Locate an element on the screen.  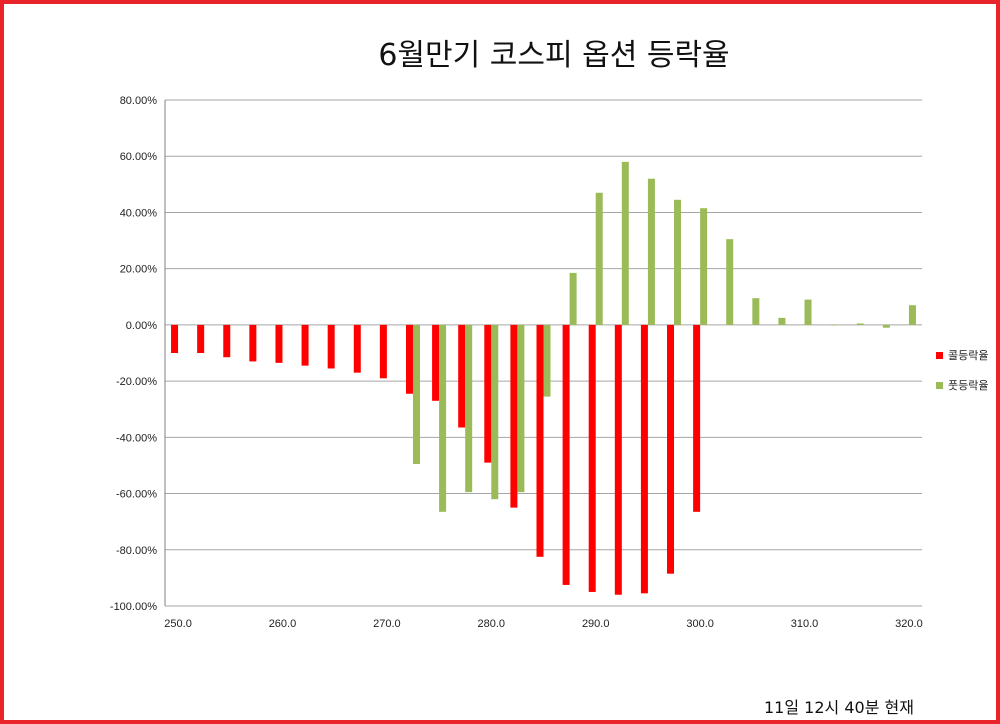
y-tick-label: -100.00% is located at coordinates (133, 607).